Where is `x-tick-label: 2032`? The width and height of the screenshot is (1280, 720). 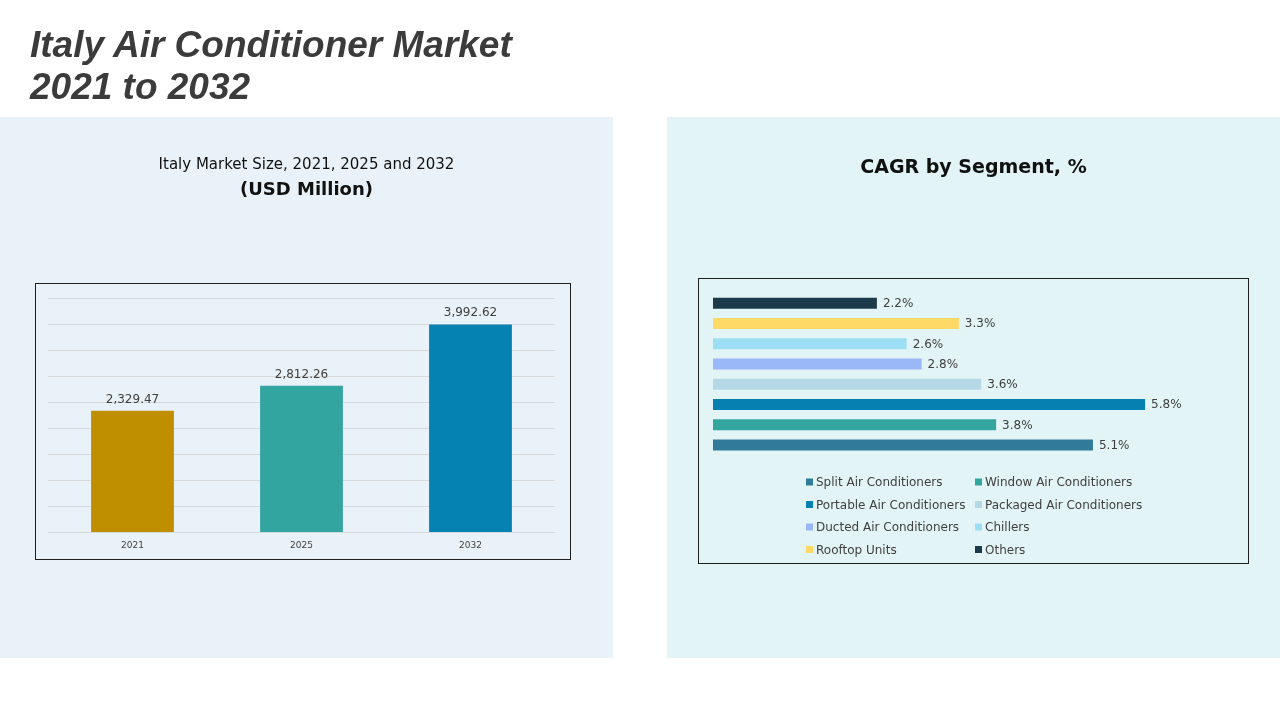
x-tick-label: 2032 is located at coordinates (470, 544).